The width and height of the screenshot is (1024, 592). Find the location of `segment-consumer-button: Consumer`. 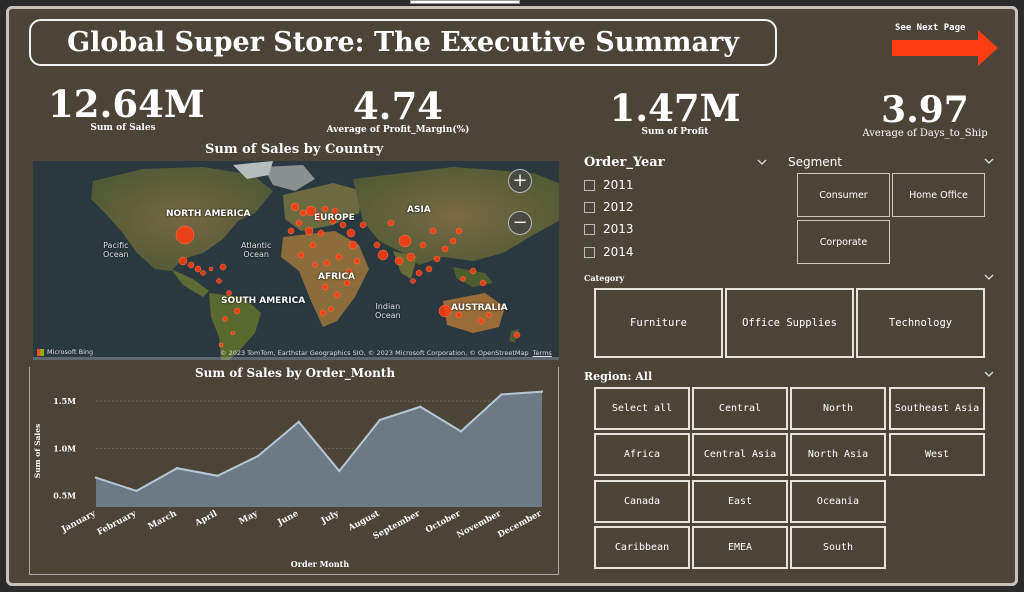

segment-consumer-button: Consumer is located at coordinates (843, 195).